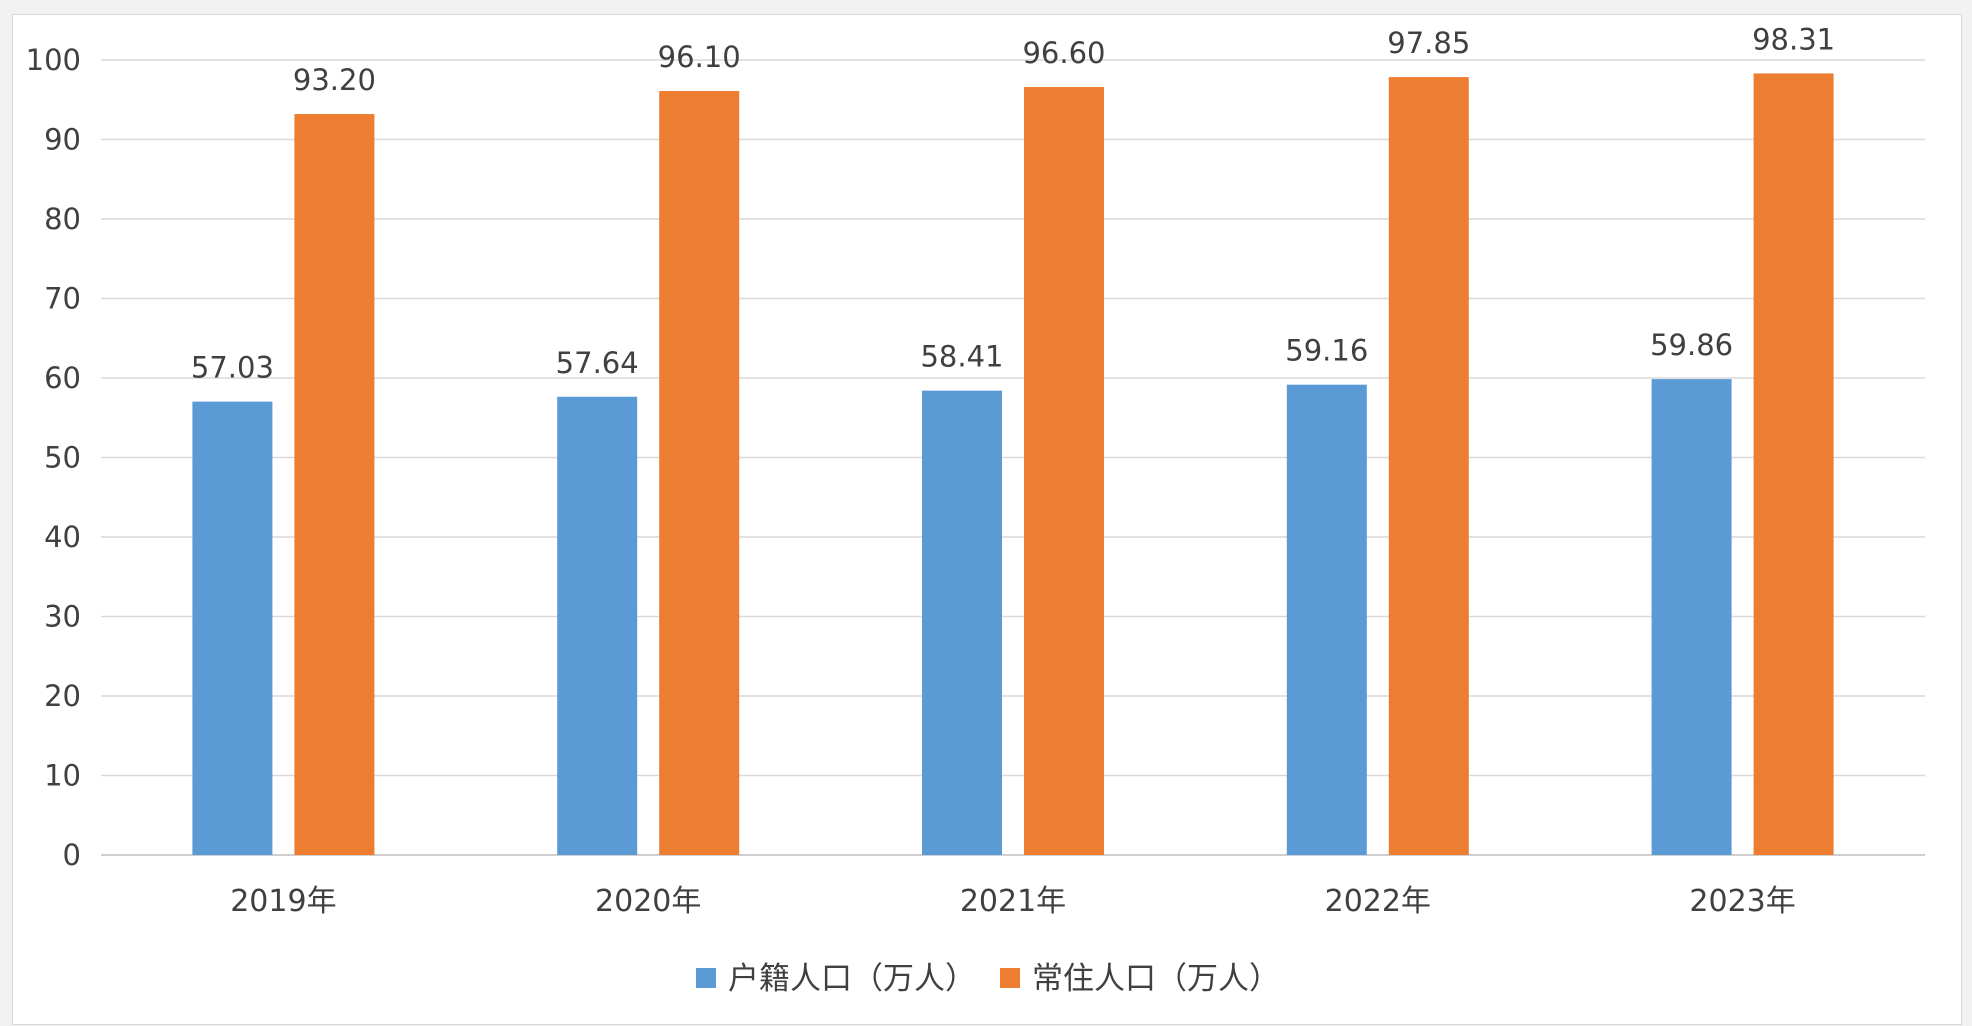 This screenshot has width=1972, height=1026. Describe the element at coordinates (62, 617) in the screenshot. I see `y-tick-label: 30` at that location.